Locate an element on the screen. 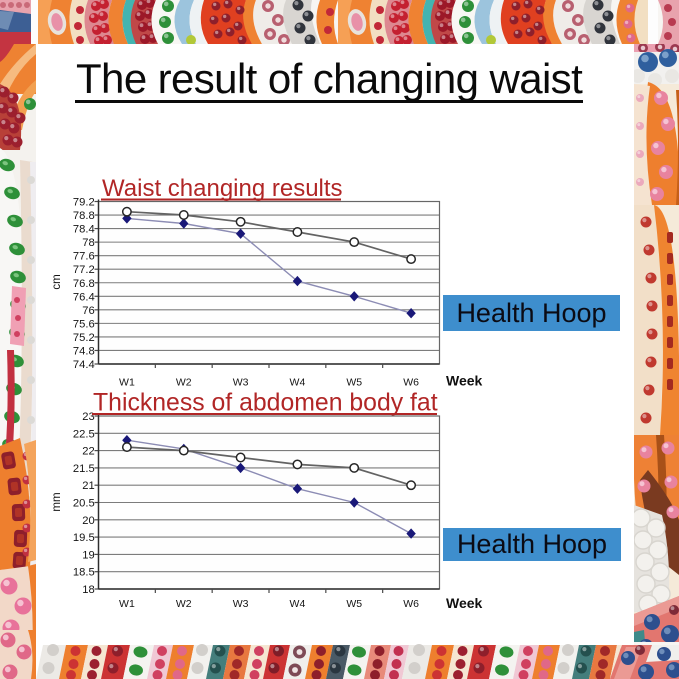  svg-text: Waist changing results is located at coordinates (222, 188).